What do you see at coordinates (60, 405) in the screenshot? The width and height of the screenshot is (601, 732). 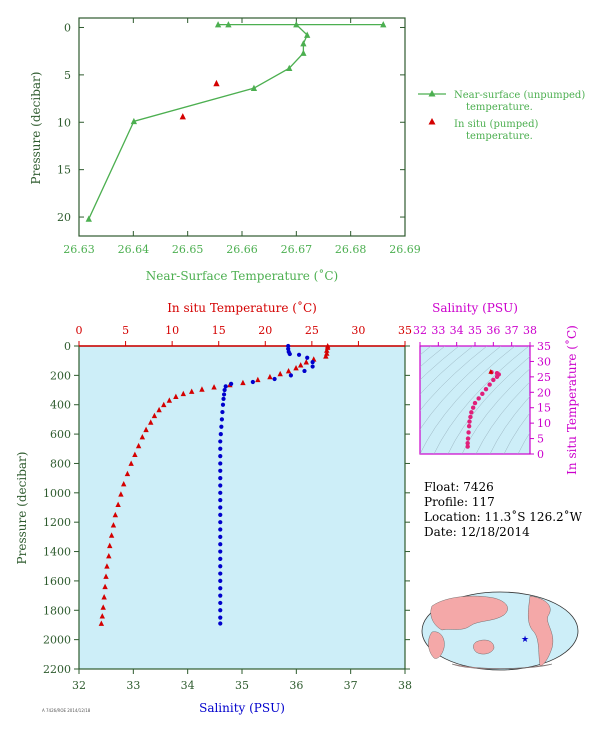 I see `pressure-tick-label: 400` at bounding box center [60, 405].